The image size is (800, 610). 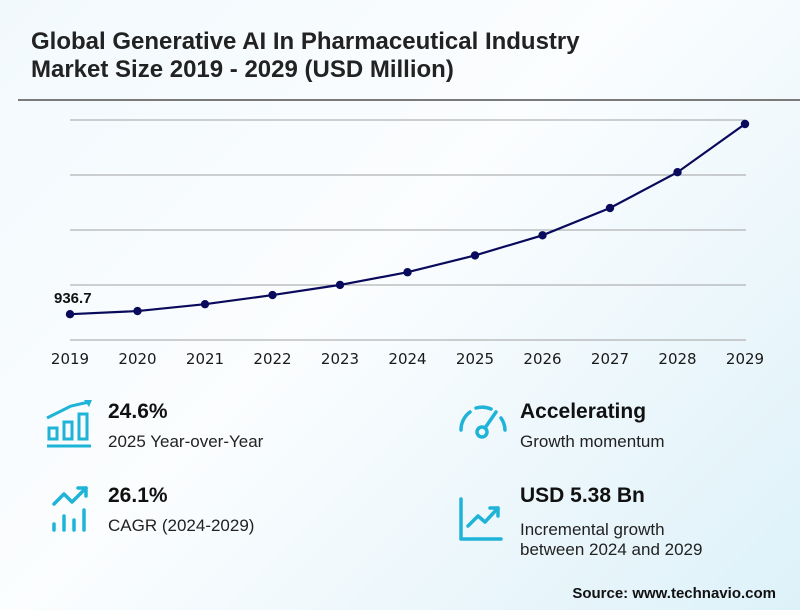 I want to click on x-tick-label-2024: 2024, so click(x=407, y=359).